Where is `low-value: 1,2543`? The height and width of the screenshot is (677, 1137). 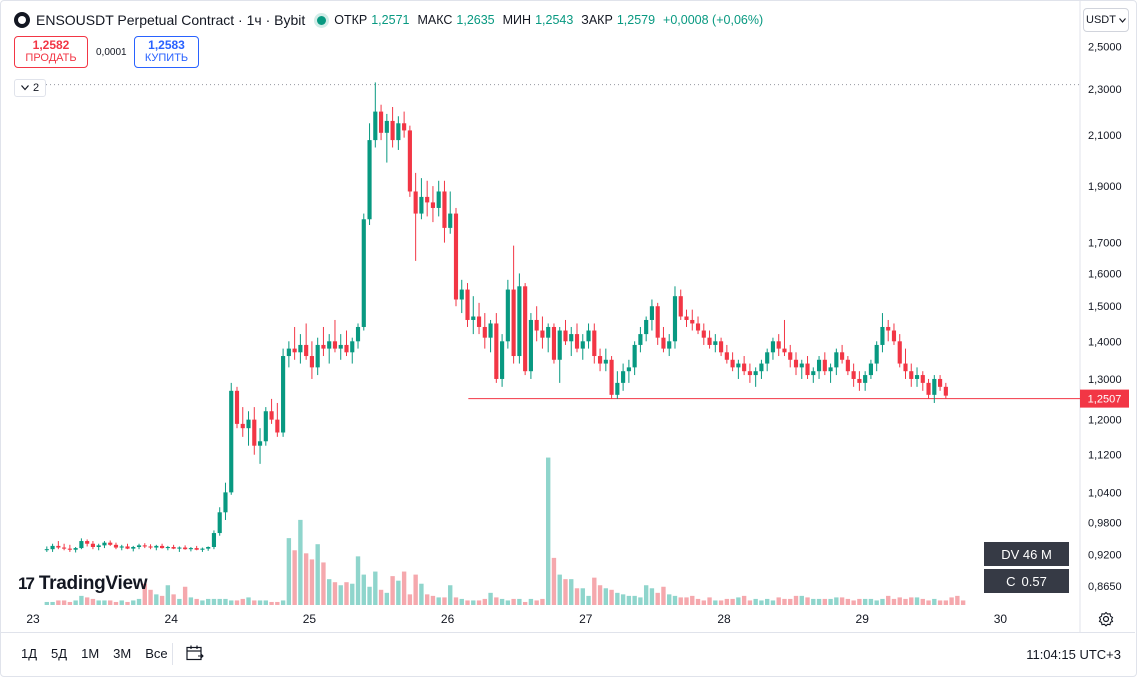 low-value: 1,2543 is located at coordinates (554, 20).